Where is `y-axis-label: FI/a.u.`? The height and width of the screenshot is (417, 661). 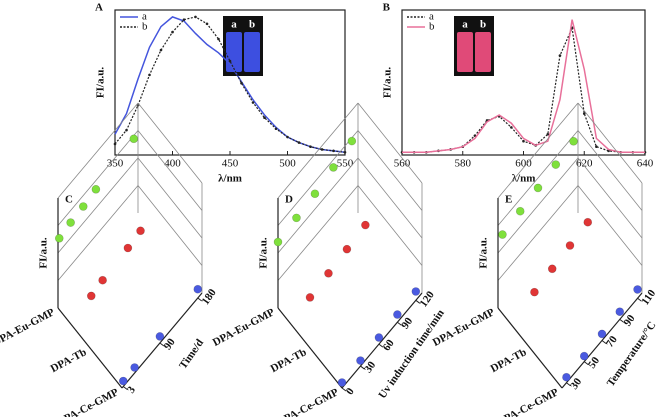 y-axis-label: FI/a.u. is located at coordinates (101, 82).